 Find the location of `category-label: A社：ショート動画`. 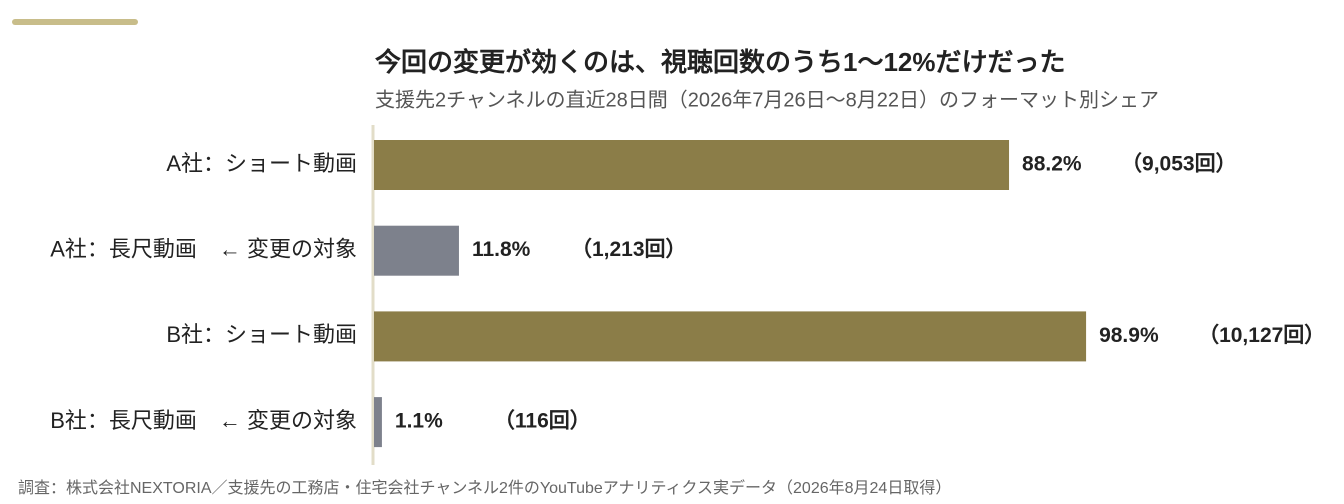

category-label: A社：ショート動画 is located at coordinates (261, 163).